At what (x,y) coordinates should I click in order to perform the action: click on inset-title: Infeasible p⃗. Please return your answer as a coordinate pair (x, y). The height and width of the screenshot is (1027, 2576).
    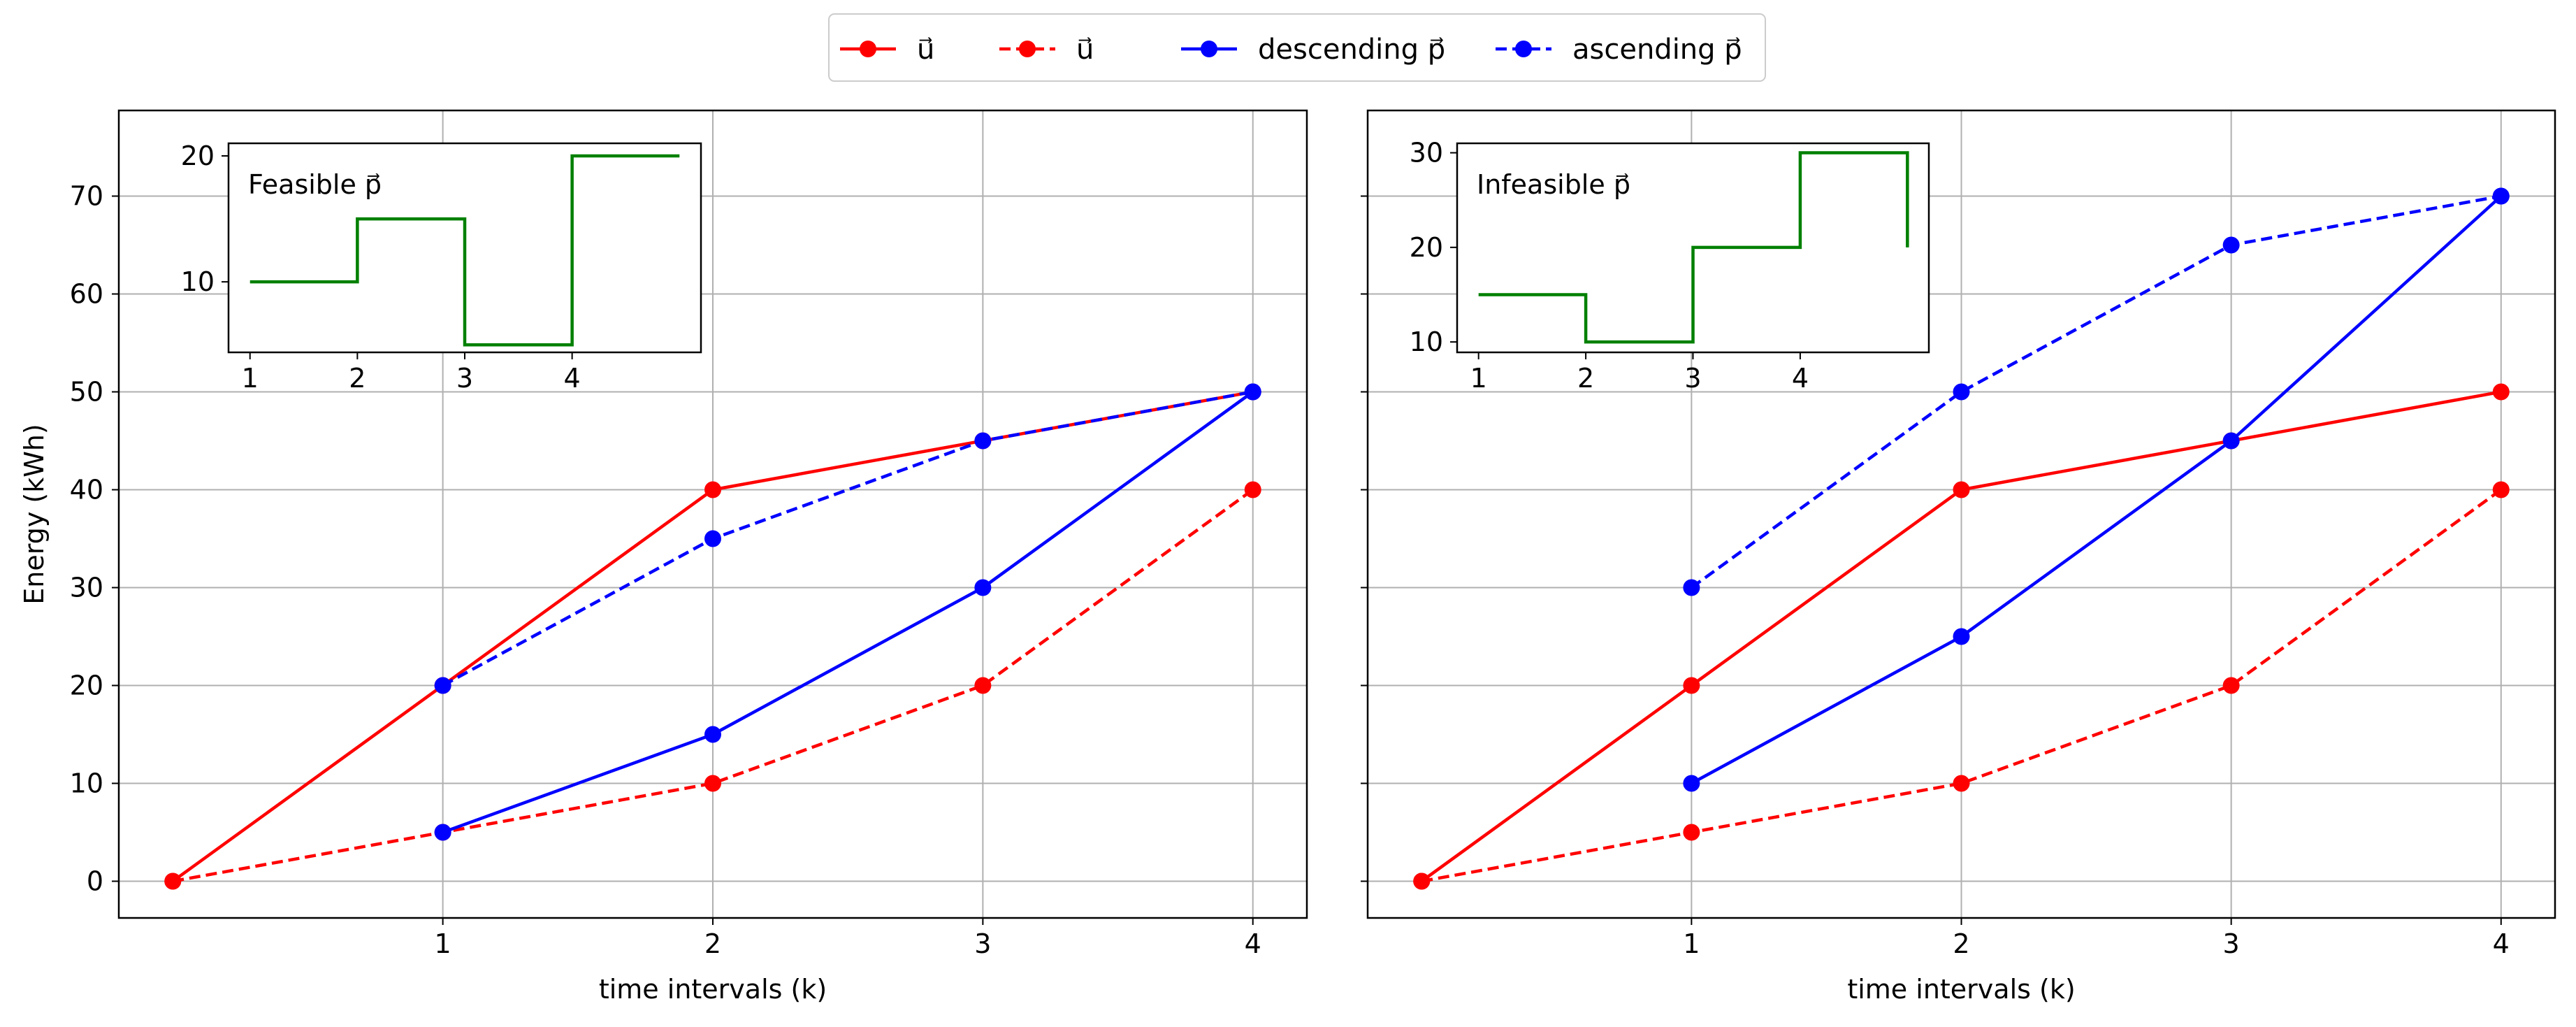
    Looking at the image, I should click on (1553, 184).